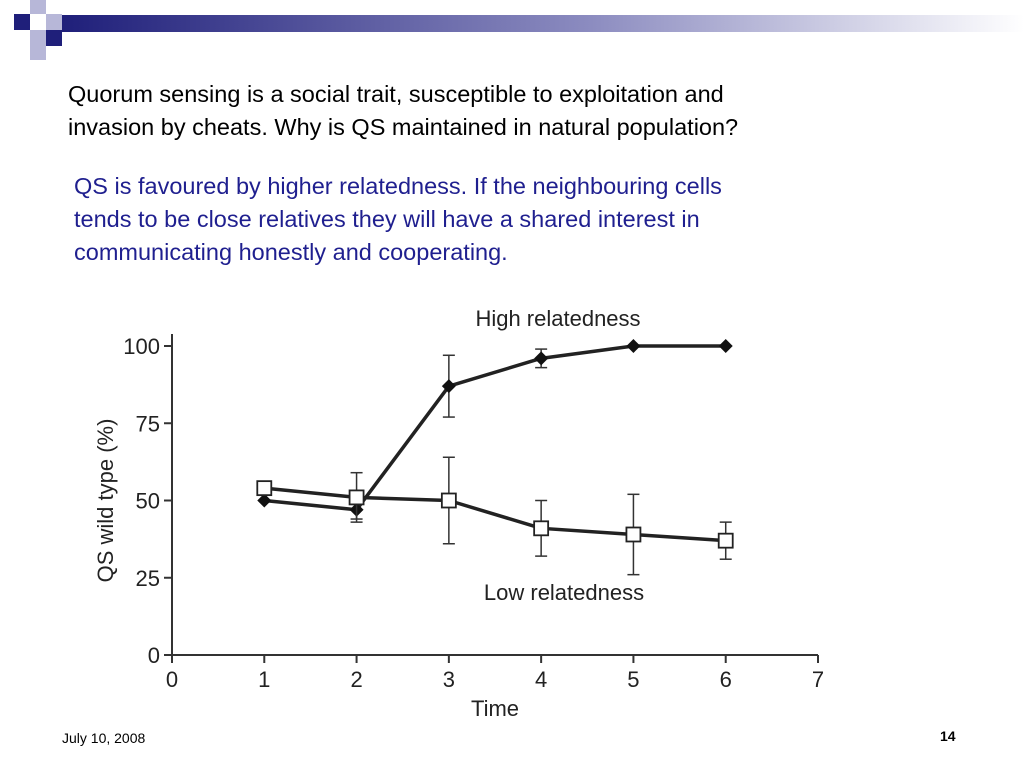  I want to click on y-tick-label: 100, so click(141, 346).